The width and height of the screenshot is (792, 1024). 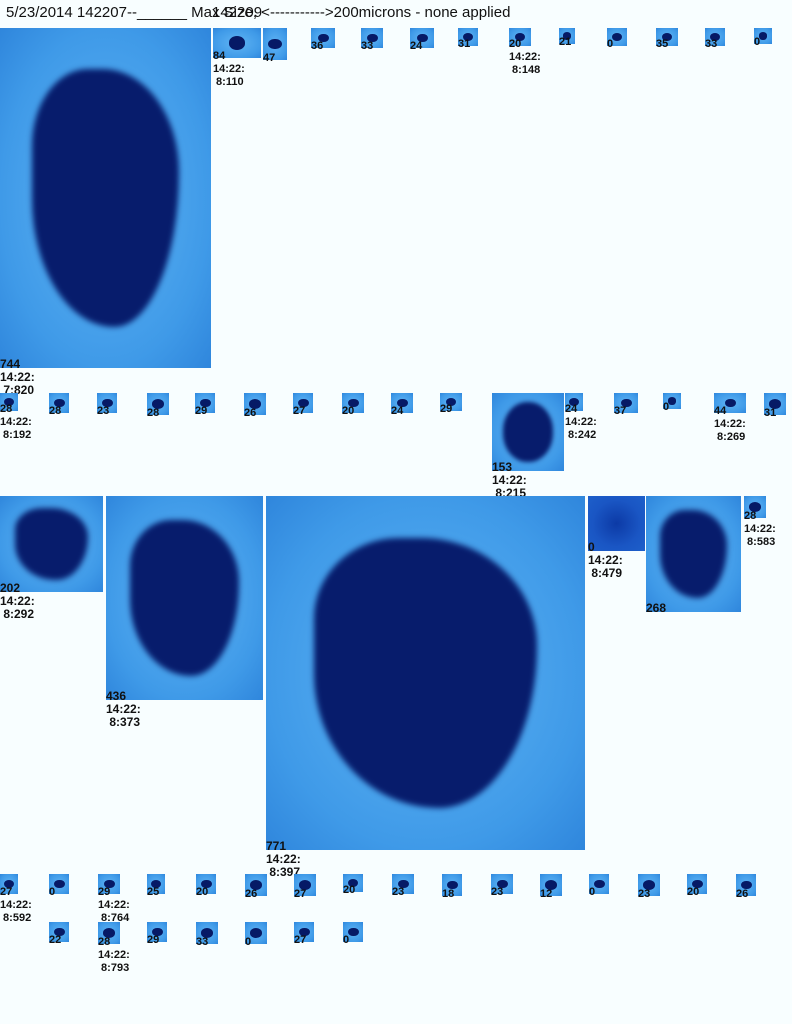 I want to click on particle-label: 84 14:22: 8:110, so click(x=229, y=69).